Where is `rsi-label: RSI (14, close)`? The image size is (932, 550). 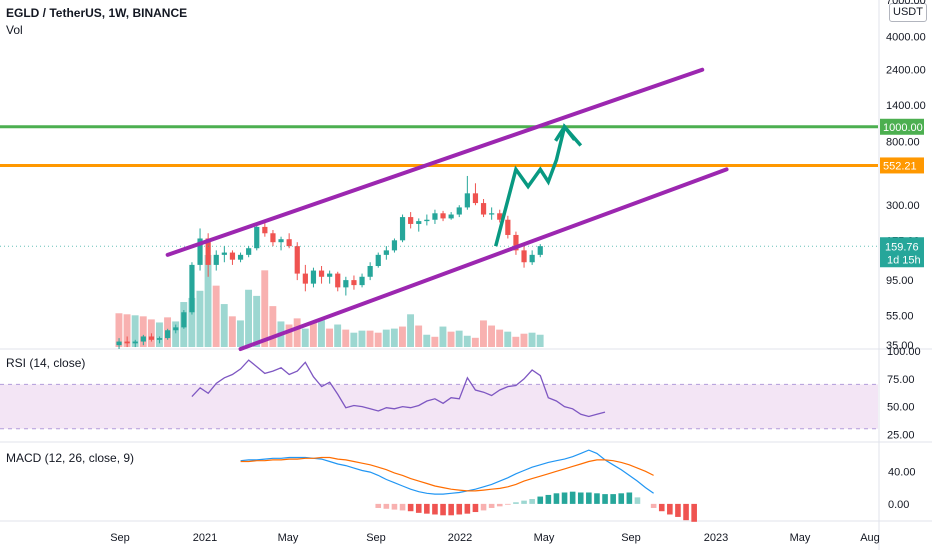
rsi-label: RSI (14, close) is located at coordinates (46, 363).